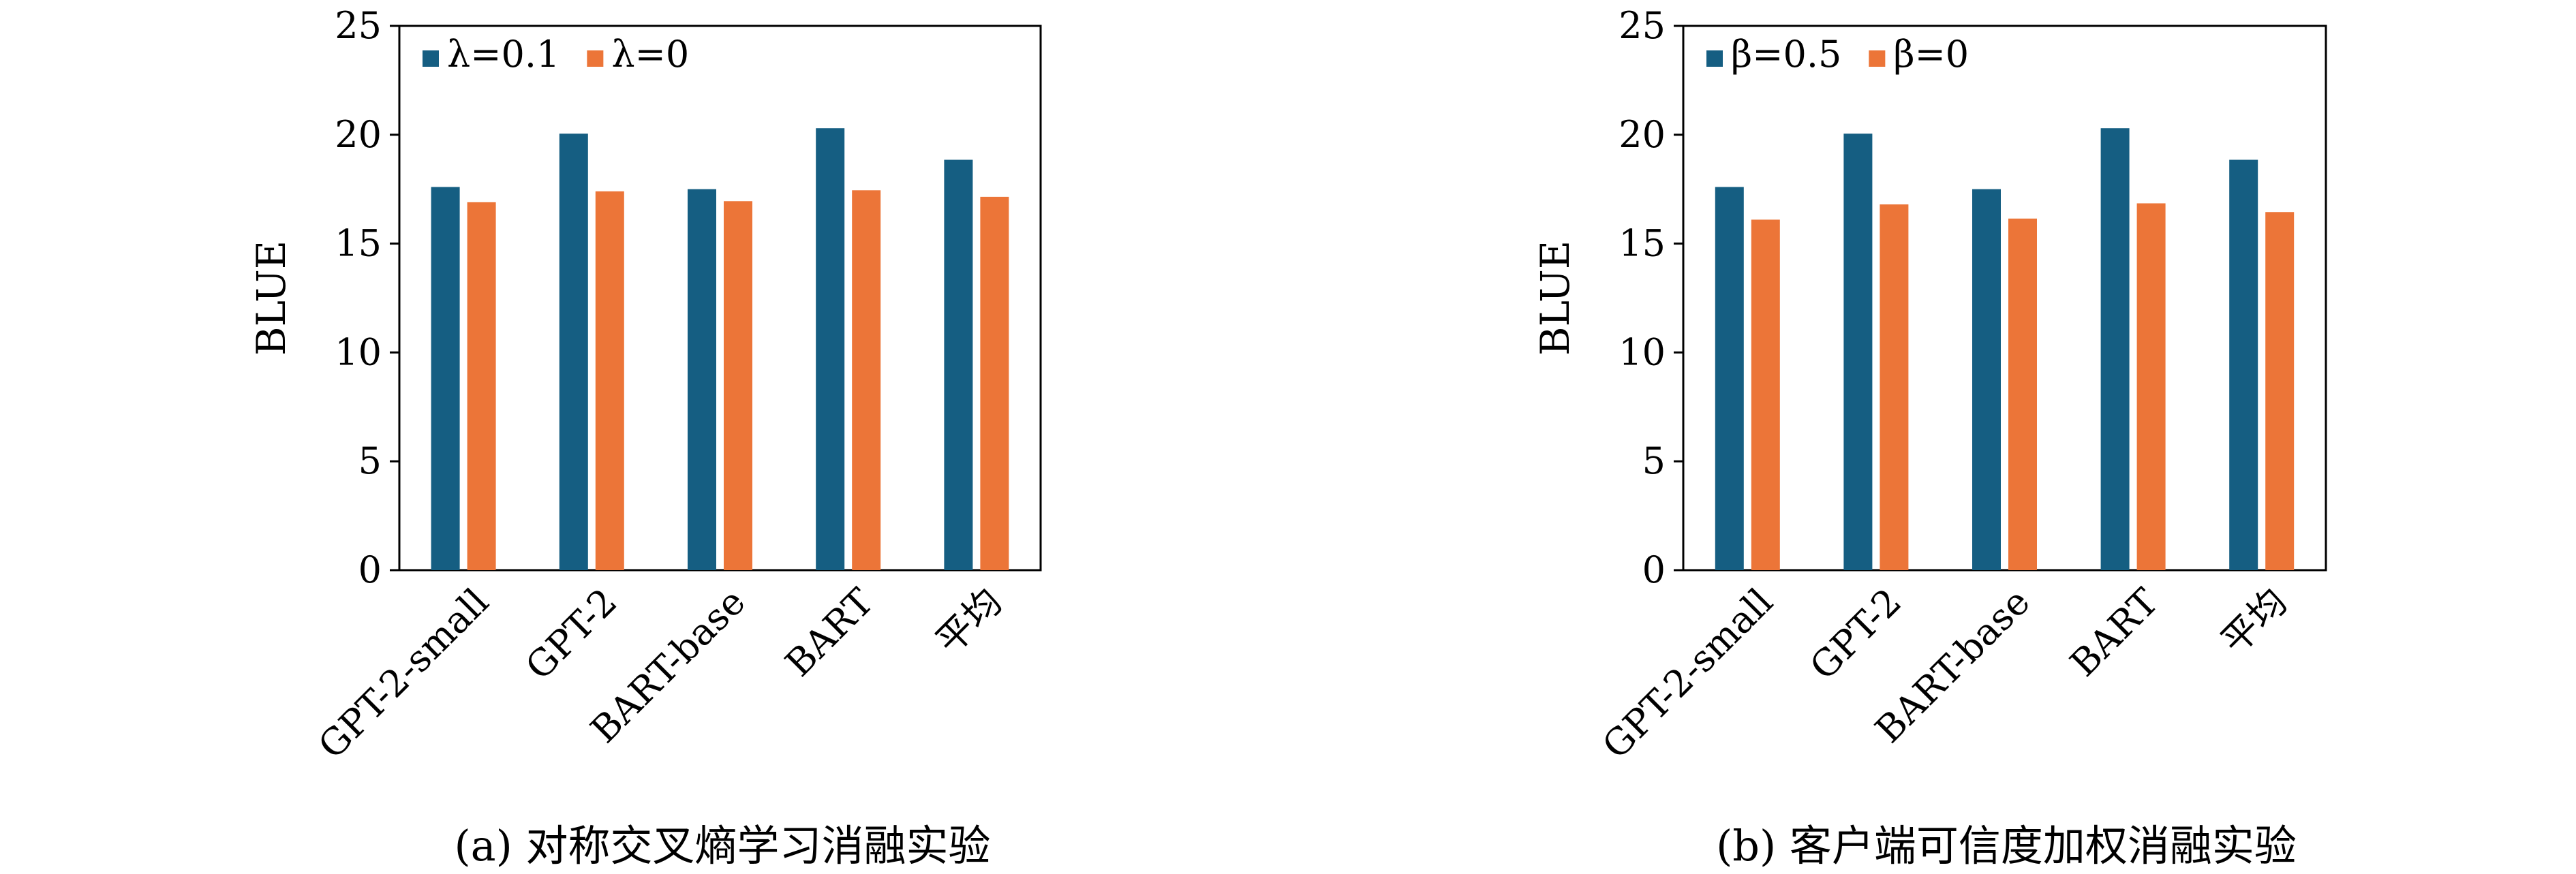  Describe the element at coordinates (1786, 54) in the screenshot. I see `legend-label-series-a: β=0.5` at that location.